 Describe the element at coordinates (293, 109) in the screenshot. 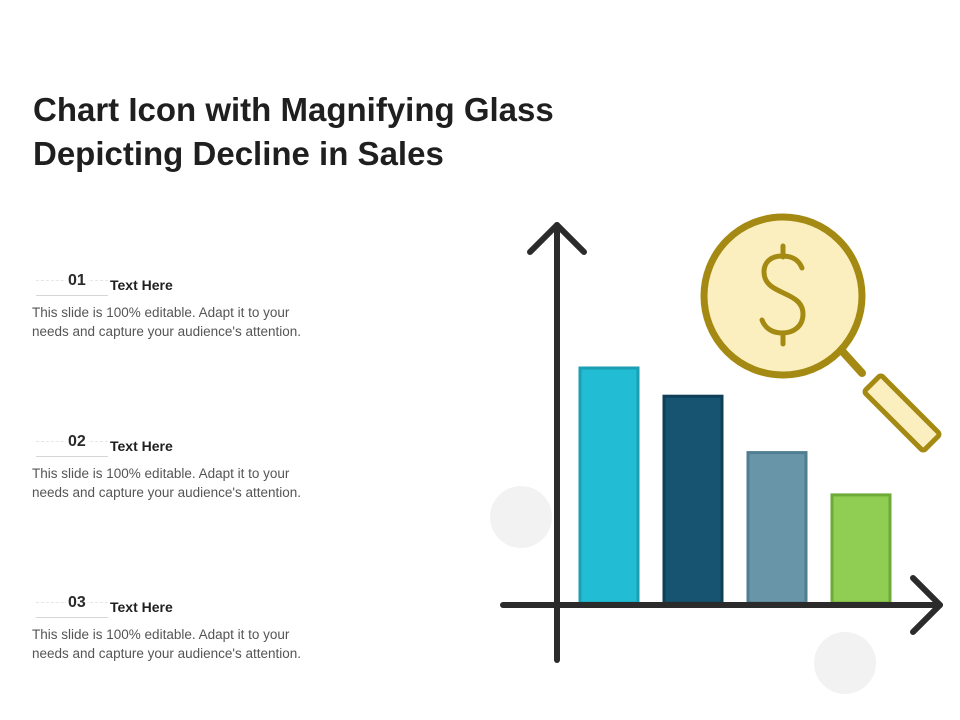

I see `title-line-1: Chart Icon with Magnifying Glass` at that location.